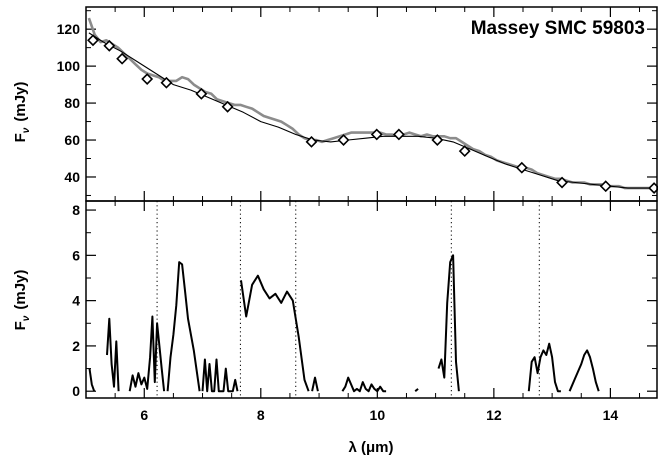 The image size is (658, 461). Describe the element at coordinates (558, 28) in the screenshot. I see `chart-title: Massey SMC 59803` at that location.